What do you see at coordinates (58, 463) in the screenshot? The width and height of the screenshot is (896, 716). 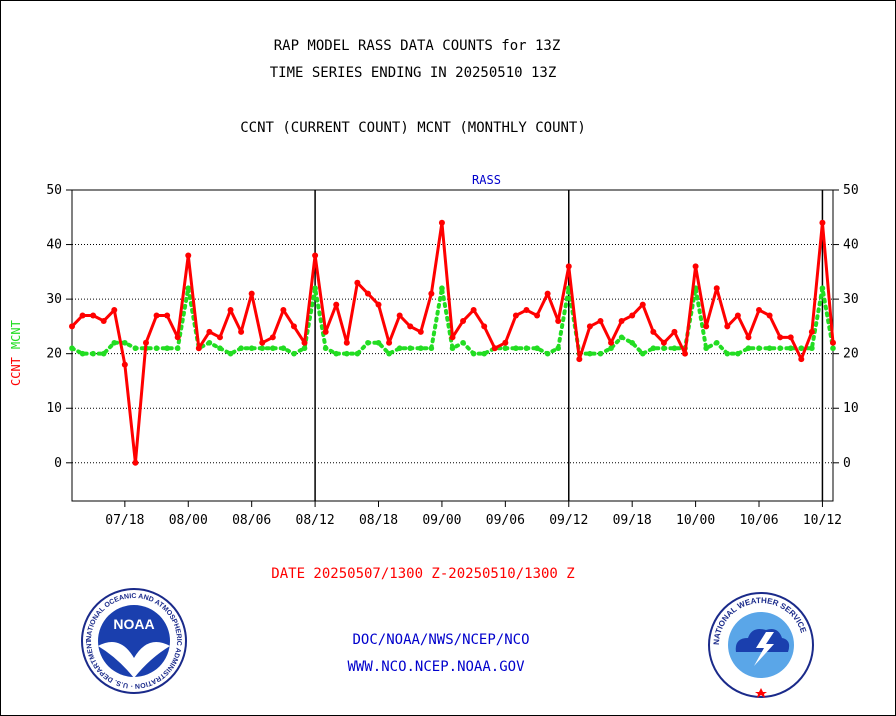 I see `y-tick-label-left: 0` at bounding box center [58, 463].